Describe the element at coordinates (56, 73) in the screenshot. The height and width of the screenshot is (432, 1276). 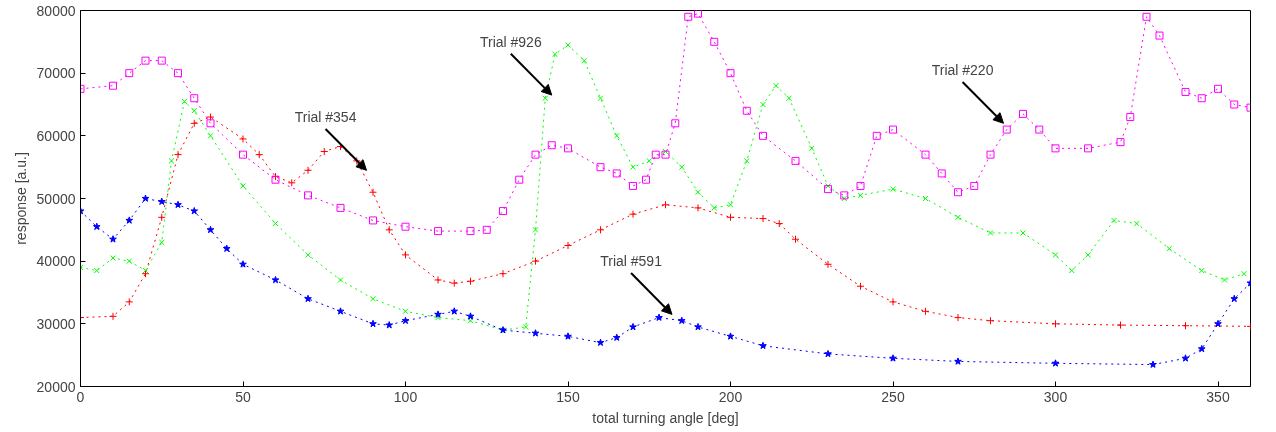
I see `y-tick-label: 70000` at that location.